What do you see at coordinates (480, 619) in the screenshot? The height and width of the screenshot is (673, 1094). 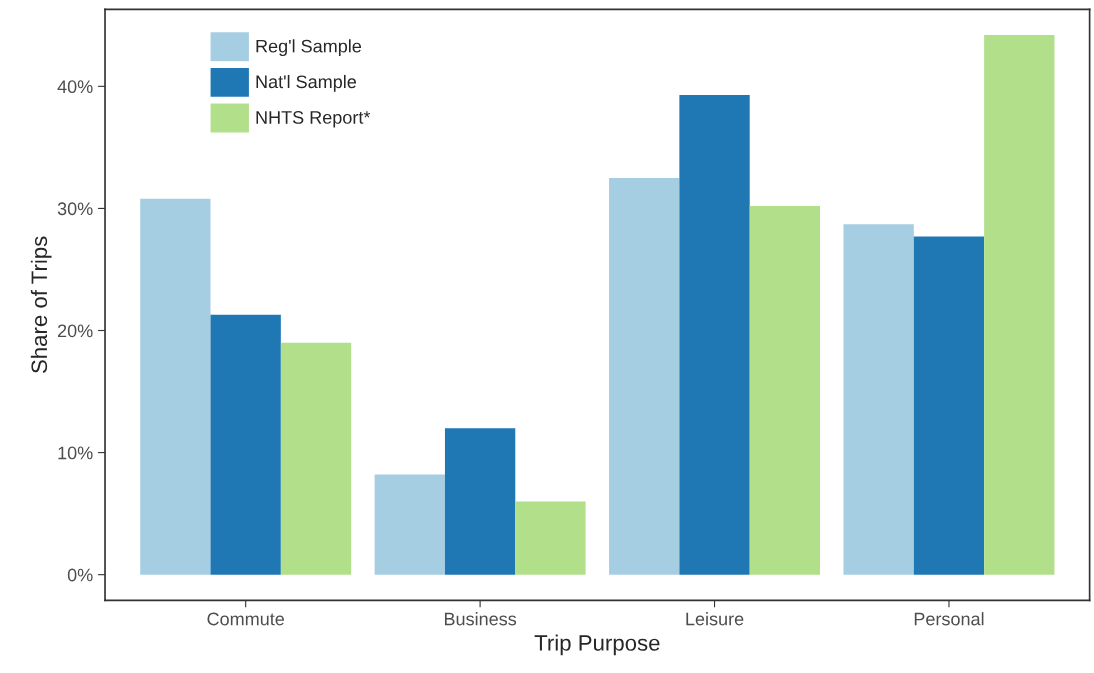 I see `x-tick-label: Business` at bounding box center [480, 619].